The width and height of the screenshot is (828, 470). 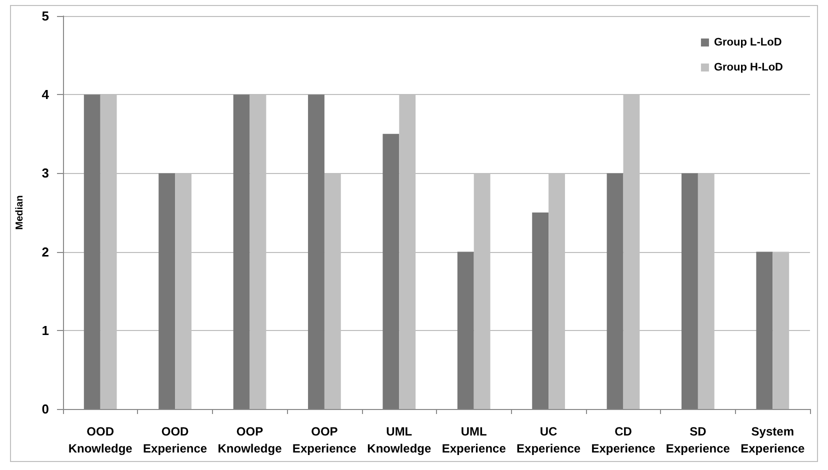 What do you see at coordinates (45, 16) in the screenshot?
I see `y-tick-label: 5` at bounding box center [45, 16].